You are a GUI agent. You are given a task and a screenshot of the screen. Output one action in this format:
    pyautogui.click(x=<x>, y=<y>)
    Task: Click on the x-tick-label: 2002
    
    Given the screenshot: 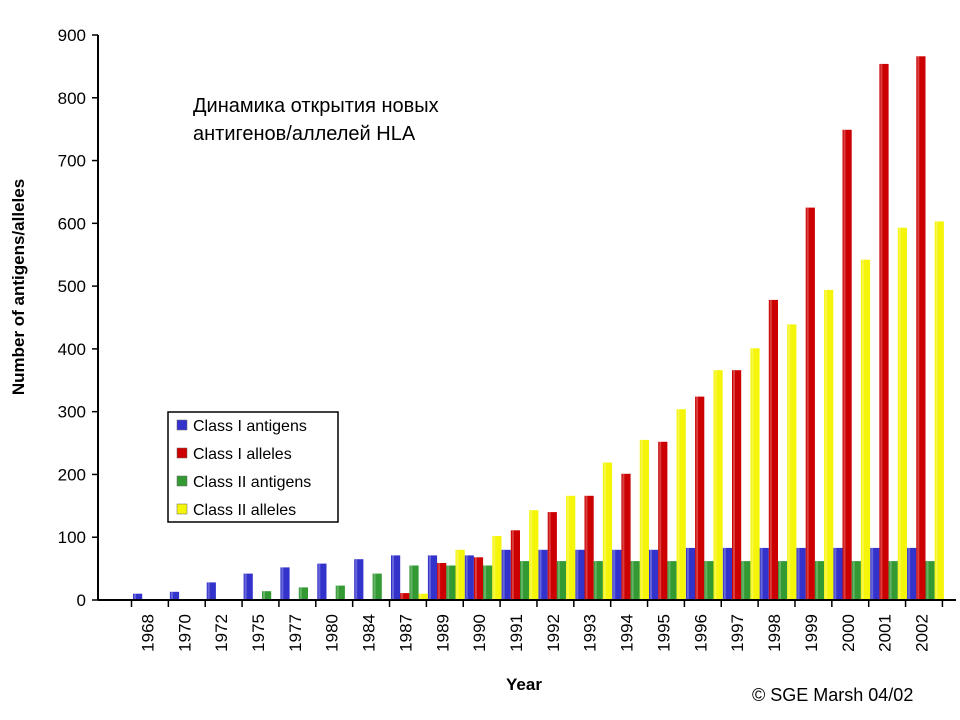 What is the action you would take?
    pyautogui.click(x=922, y=633)
    